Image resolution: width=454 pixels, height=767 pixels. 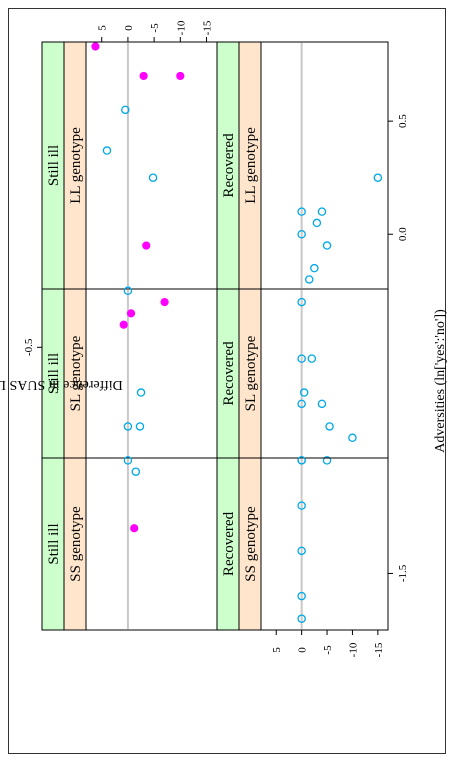 I want to click on x-axis-label: Adversities (ln['yes':'no']), so click(x=440, y=381).